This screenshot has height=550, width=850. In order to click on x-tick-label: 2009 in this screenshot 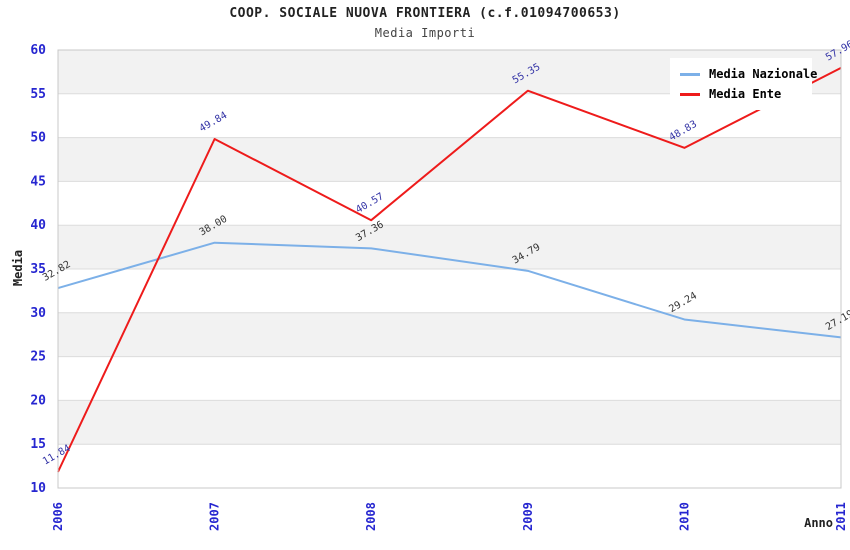, I will do `click(528, 516)`.